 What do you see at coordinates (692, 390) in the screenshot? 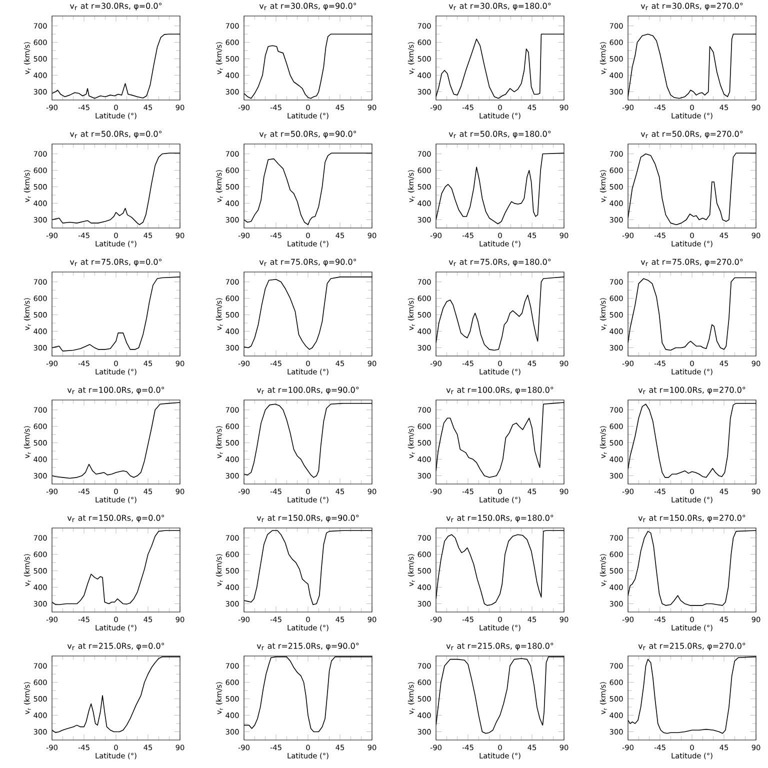
I see `chart-title: v$_{r}$ at r=100.0Rs, φ=270.0°` at bounding box center [692, 390].